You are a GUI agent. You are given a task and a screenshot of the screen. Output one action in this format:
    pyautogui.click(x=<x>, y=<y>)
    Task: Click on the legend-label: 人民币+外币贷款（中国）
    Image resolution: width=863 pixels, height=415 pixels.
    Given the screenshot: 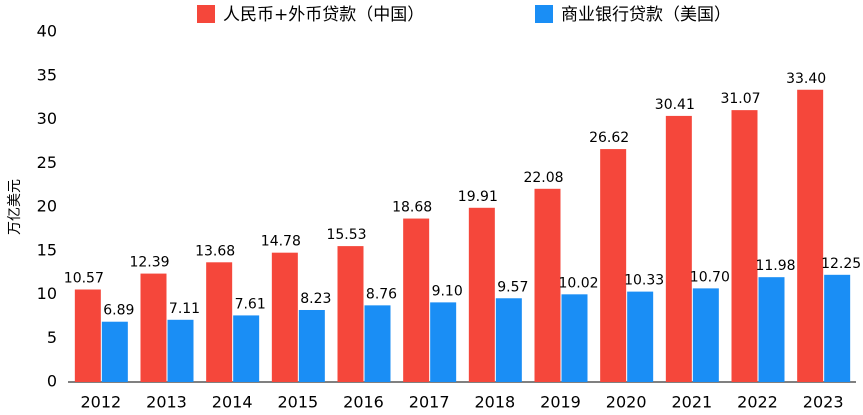 What is the action you would take?
    pyautogui.click(x=323, y=15)
    